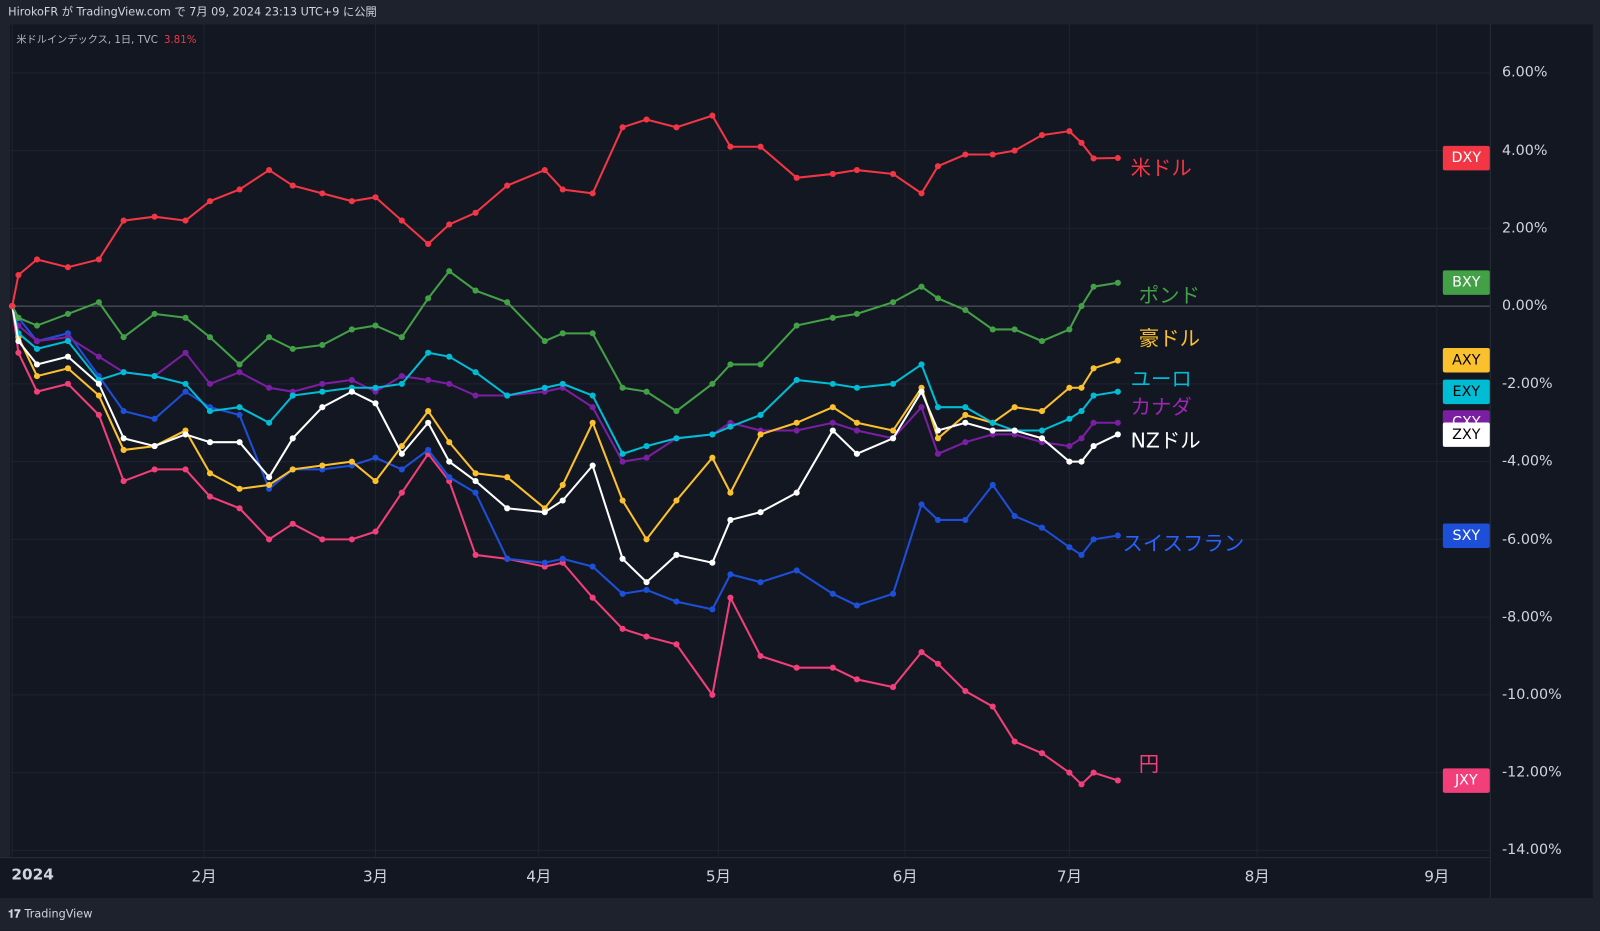  I want to click on y-tick-label: -2.00%, so click(1527, 384).